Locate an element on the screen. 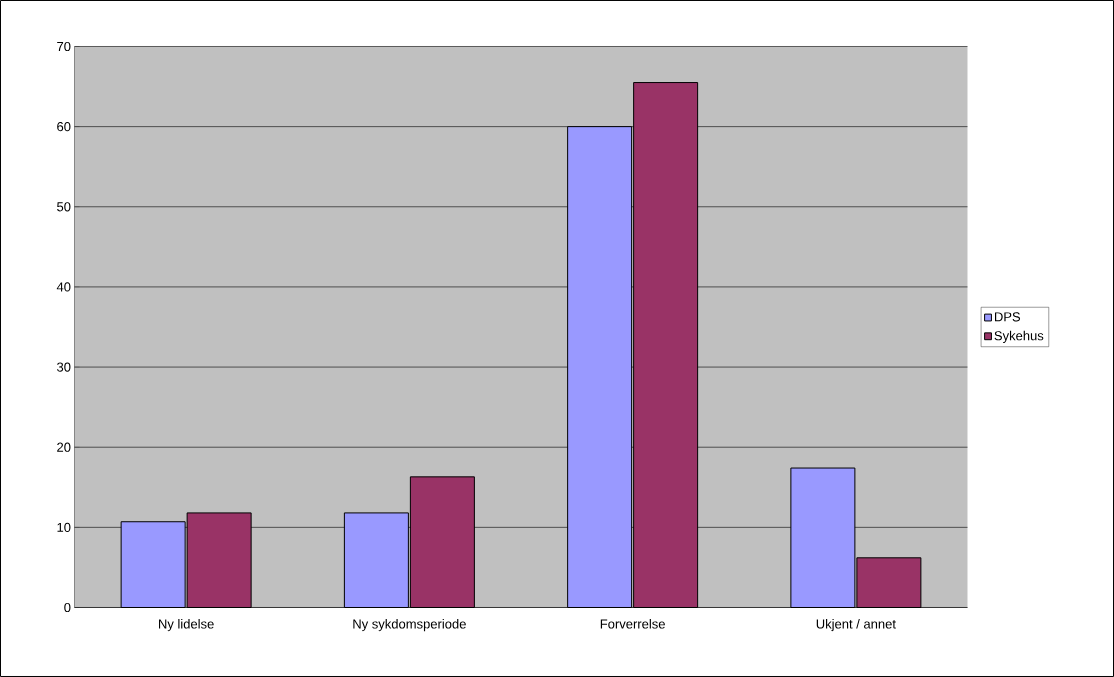  y-tick-label: 50 is located at coordinates (64, 207).